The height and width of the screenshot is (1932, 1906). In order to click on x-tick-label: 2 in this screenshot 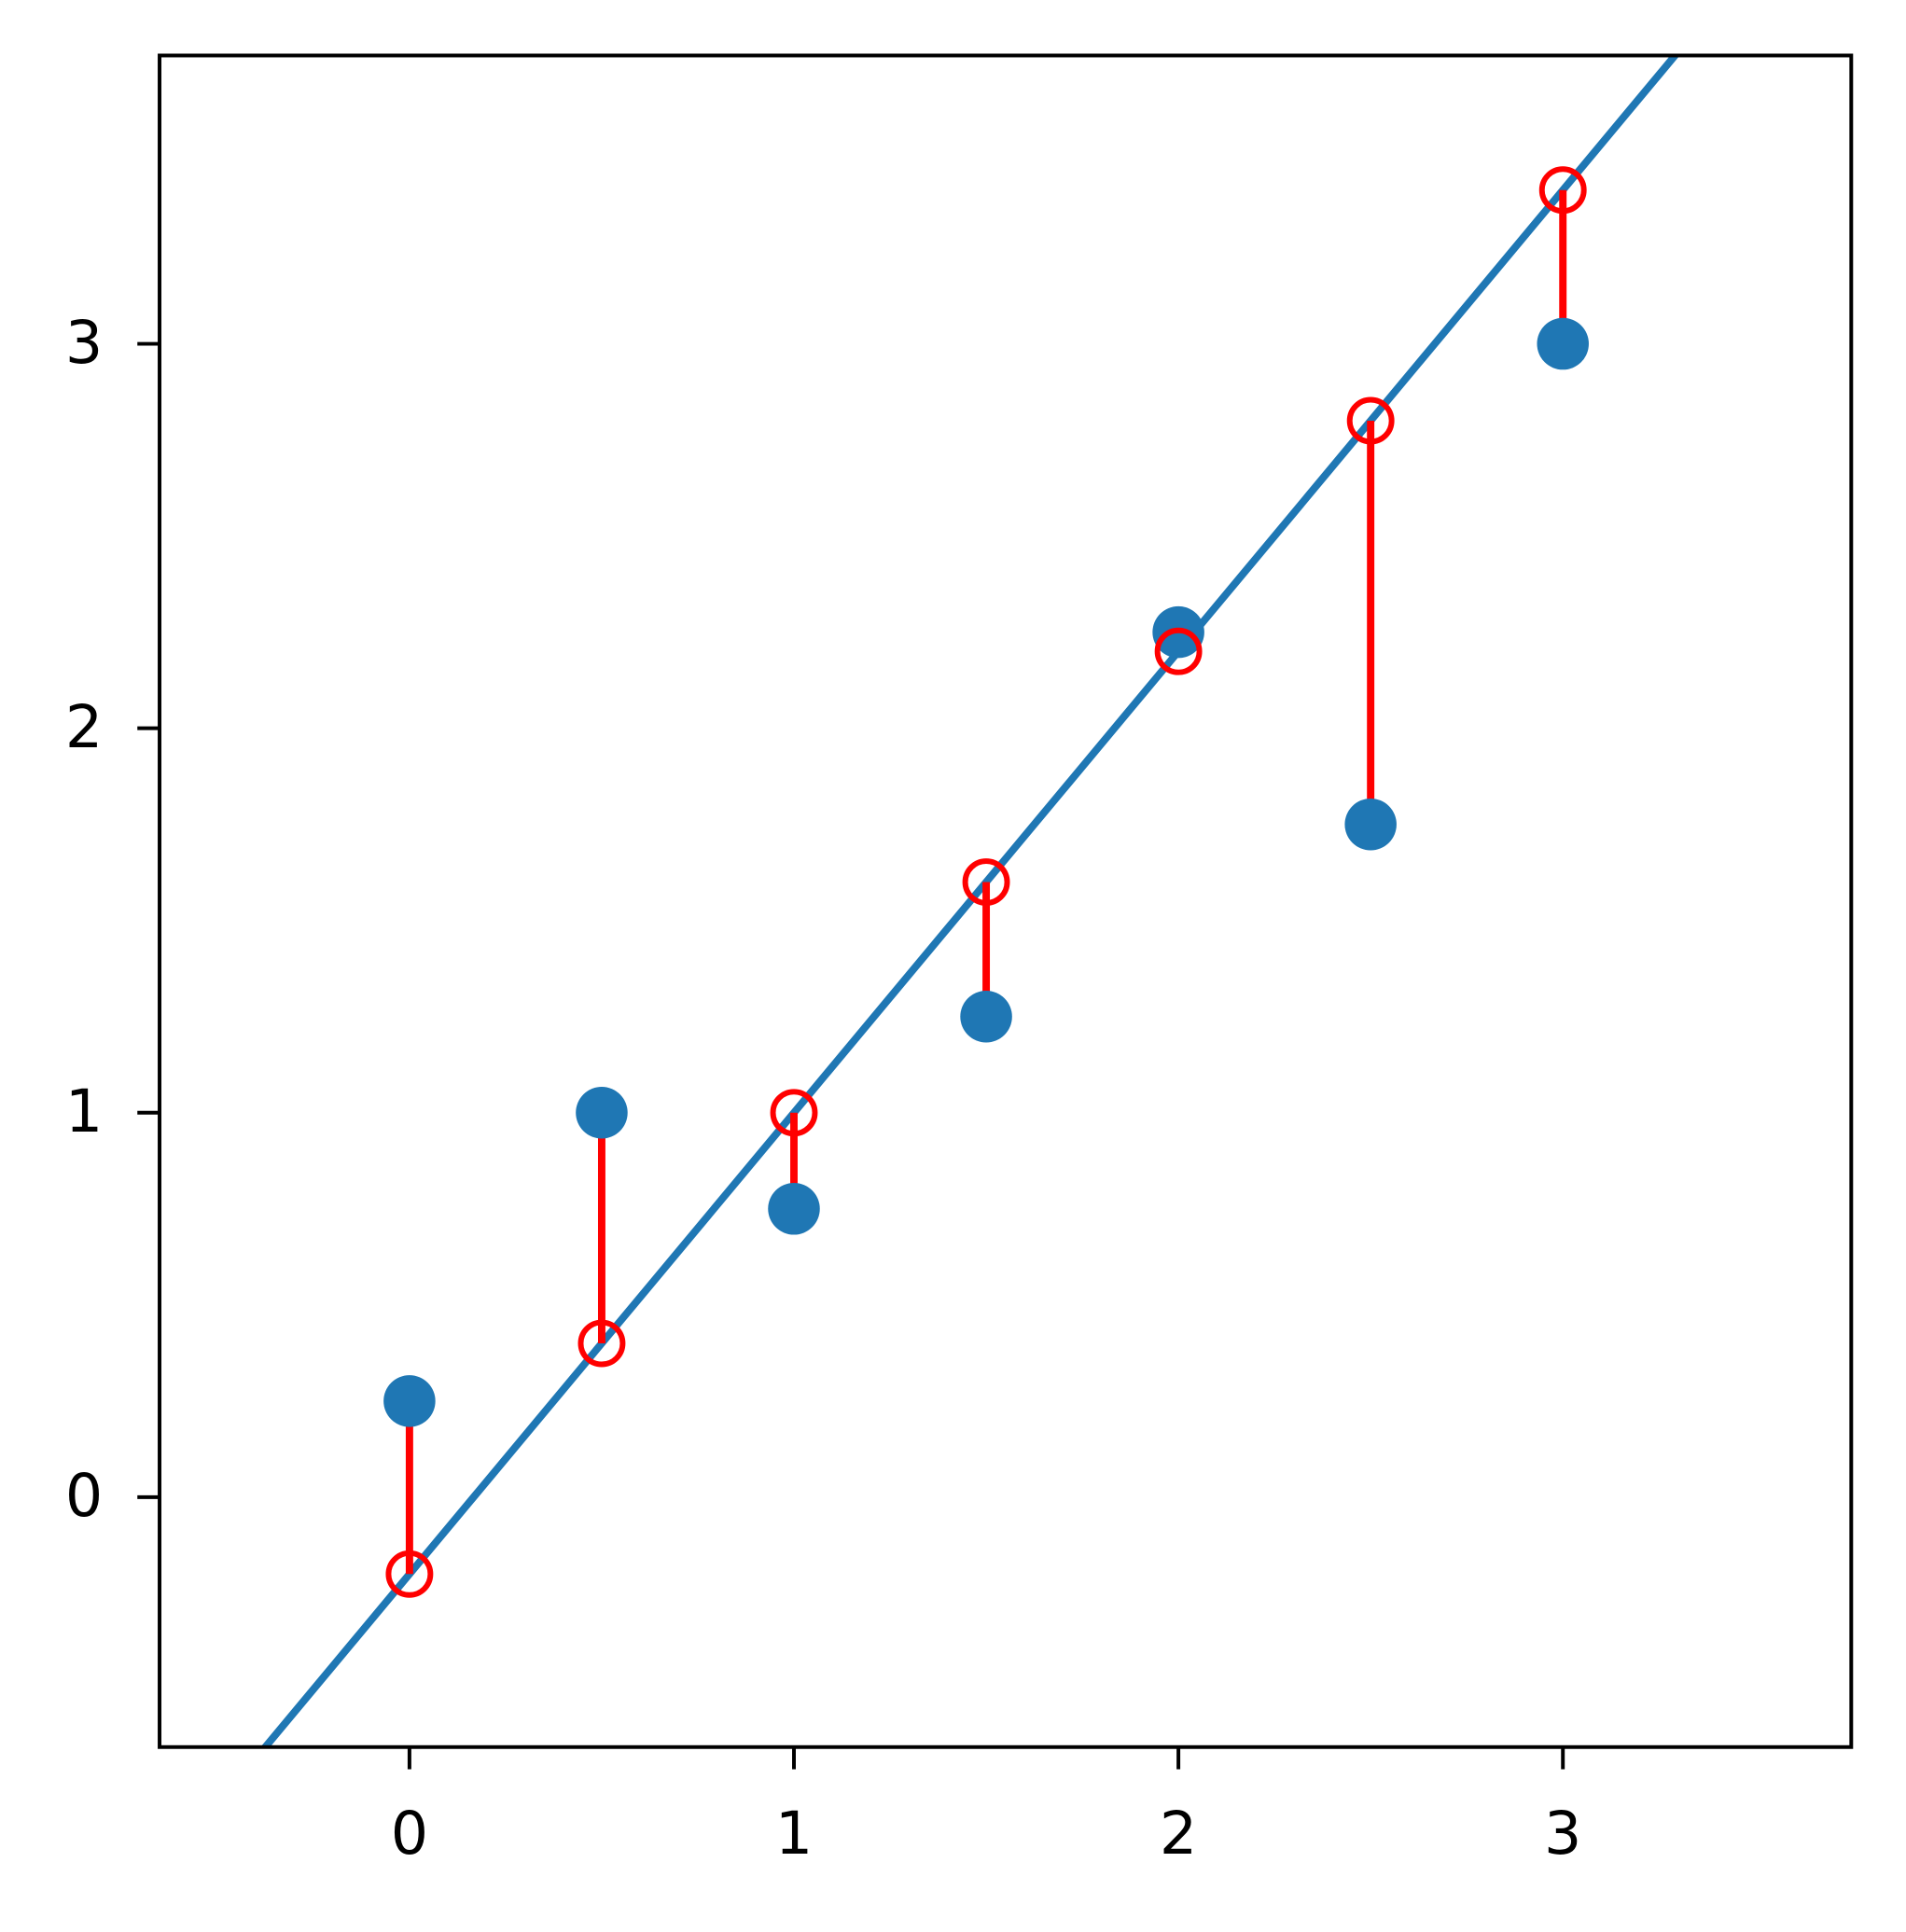, I will do `click(1178, 1834)`.